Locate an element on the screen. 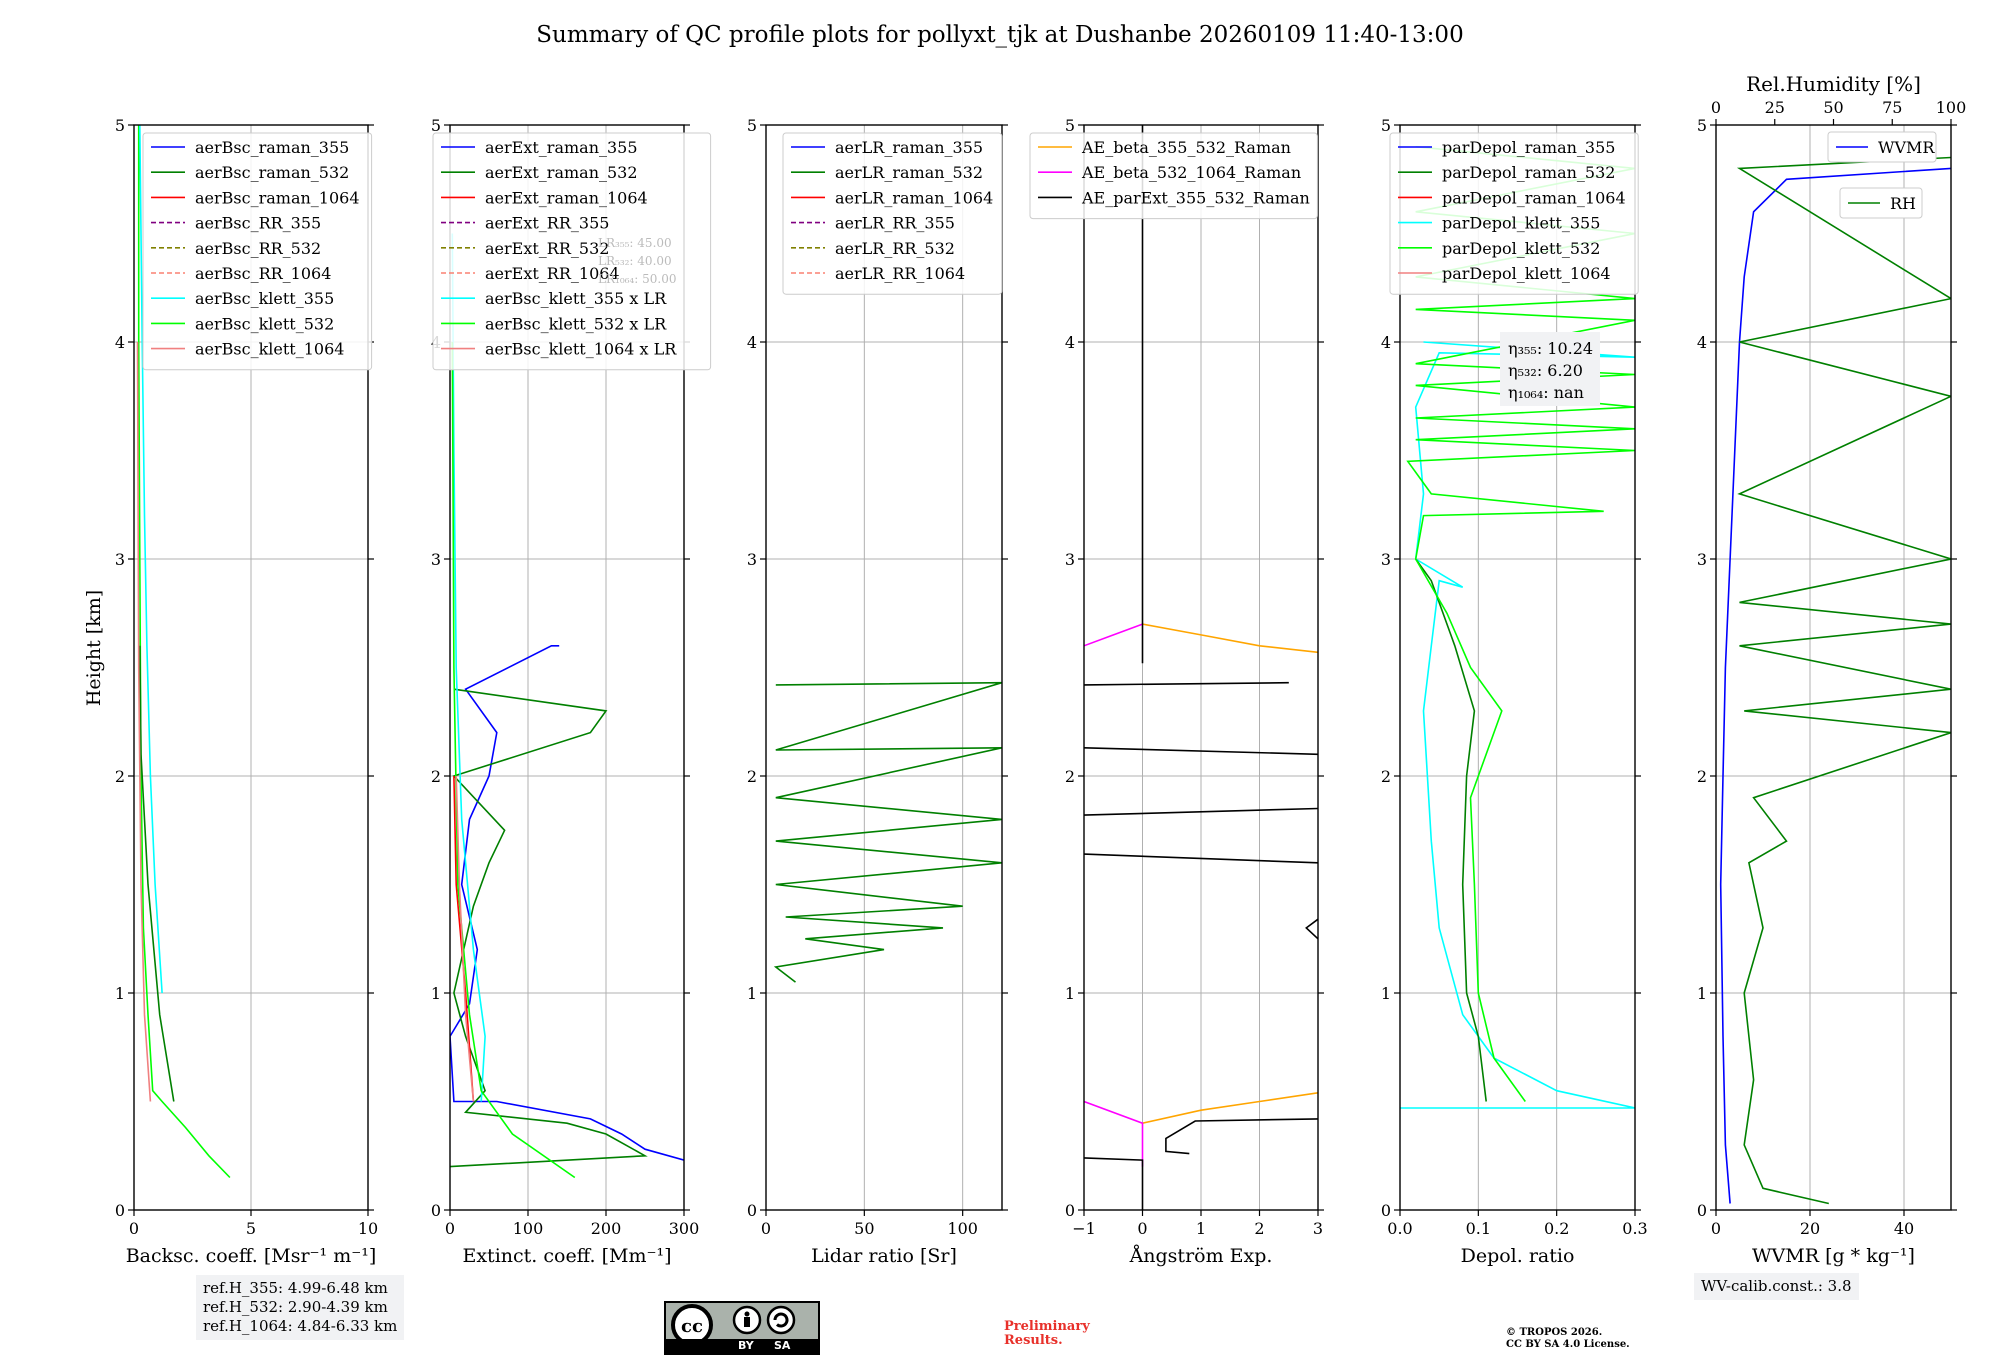  copyright-note: © TROPOS 2026. CC BY SA 4.0 License. is located at coordinates (1568, 1339).